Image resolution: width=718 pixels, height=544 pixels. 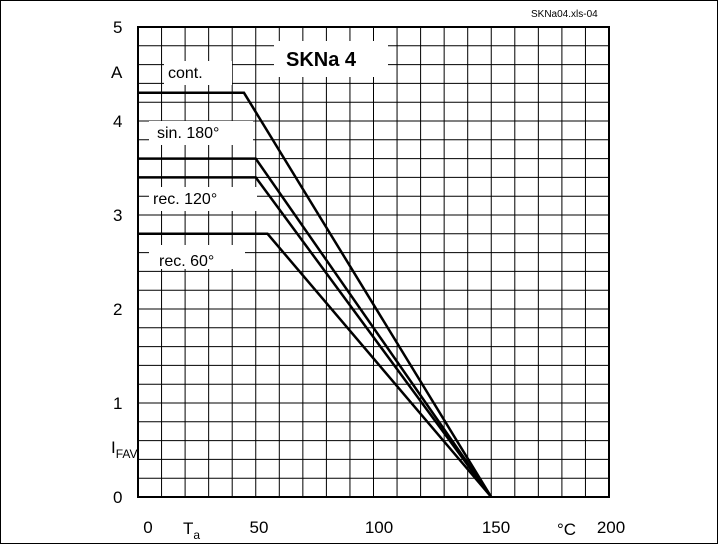 What do you see at coordinates (185, 73) in the screenshot?
I see `series-label: cont.` at bounding box center [185, 73].